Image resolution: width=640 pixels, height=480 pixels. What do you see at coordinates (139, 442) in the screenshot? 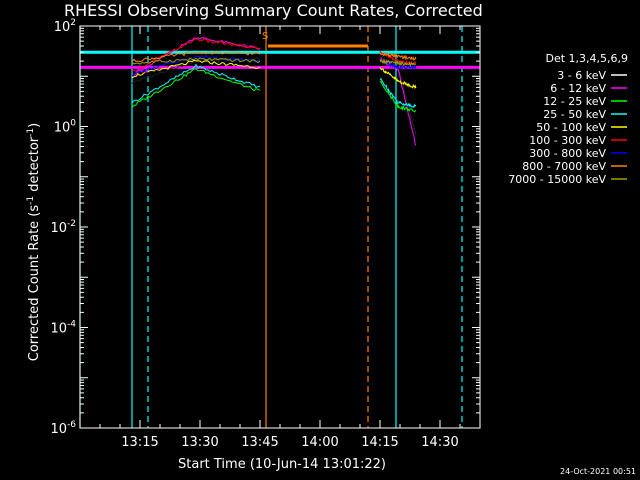
I see `x-tick-label-0: 13:15` at bounding box center [139, 442].